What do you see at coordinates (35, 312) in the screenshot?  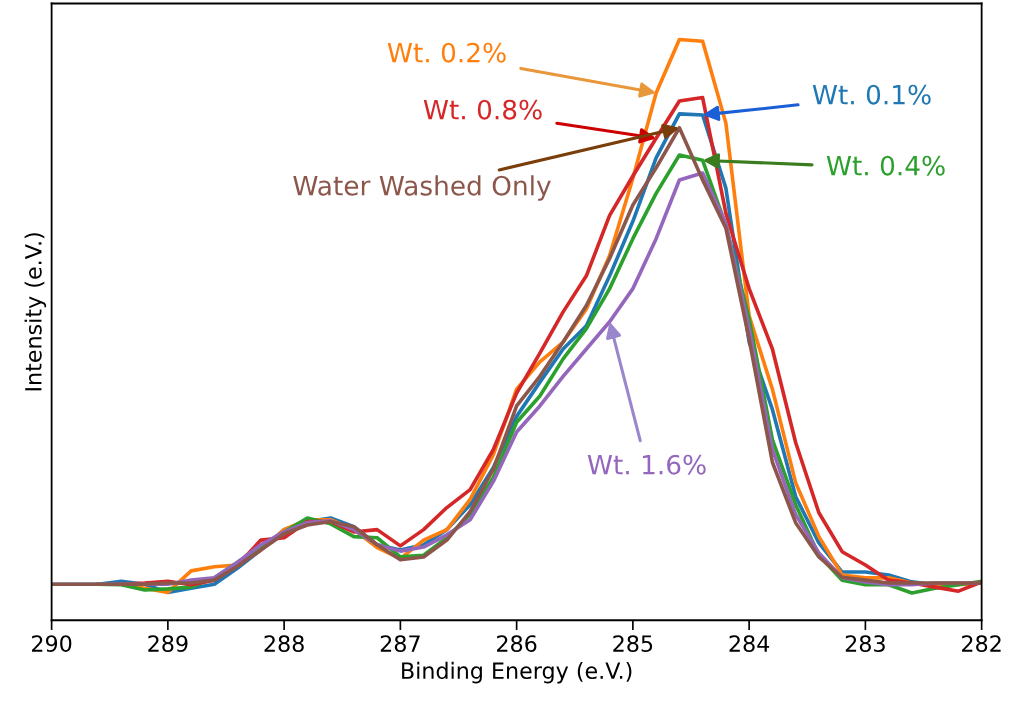 I see `y-axis-title: Intensity (e.V.)` at bounding box center [35, 312].